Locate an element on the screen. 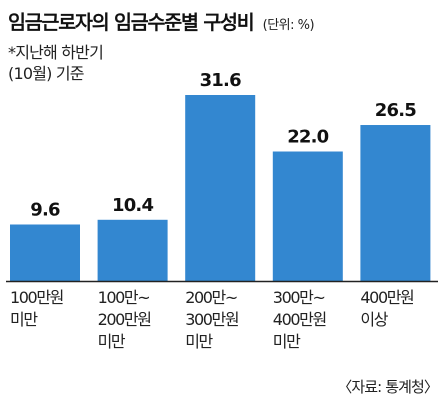  note-line: *지난해 하반기 is located at coordinates (56, 52).